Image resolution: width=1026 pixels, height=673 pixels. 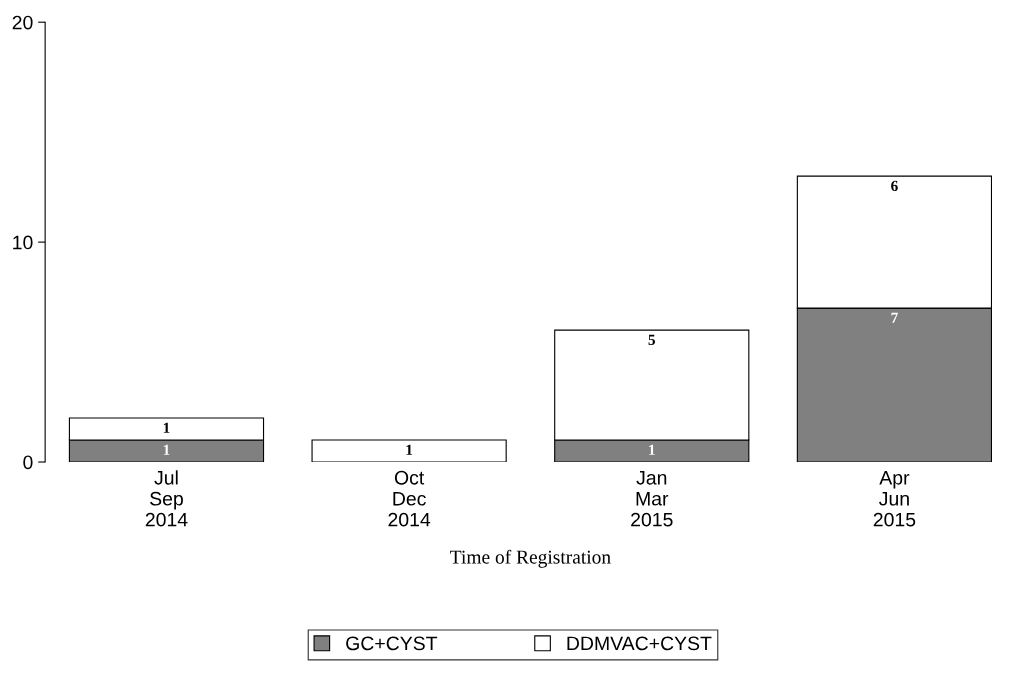 What do you see at coordinates (652, 339) in the screenshot?
I see `data-label: 5` at bounding box center [652, 339].